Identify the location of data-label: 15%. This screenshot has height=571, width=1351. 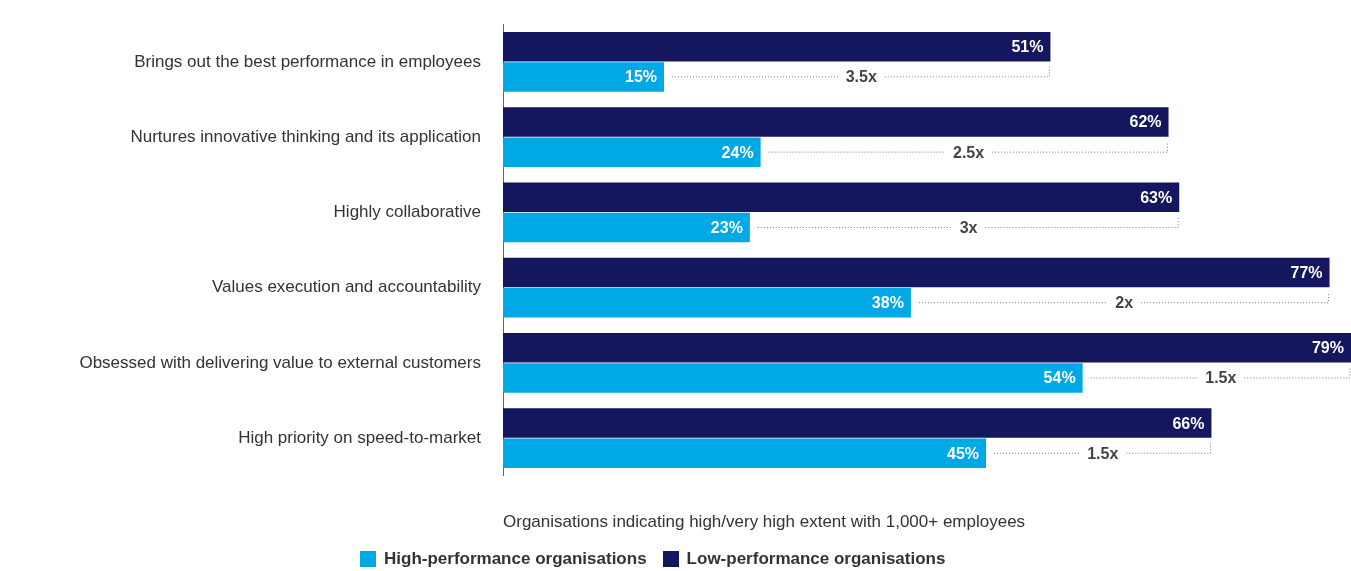
(641, 77).